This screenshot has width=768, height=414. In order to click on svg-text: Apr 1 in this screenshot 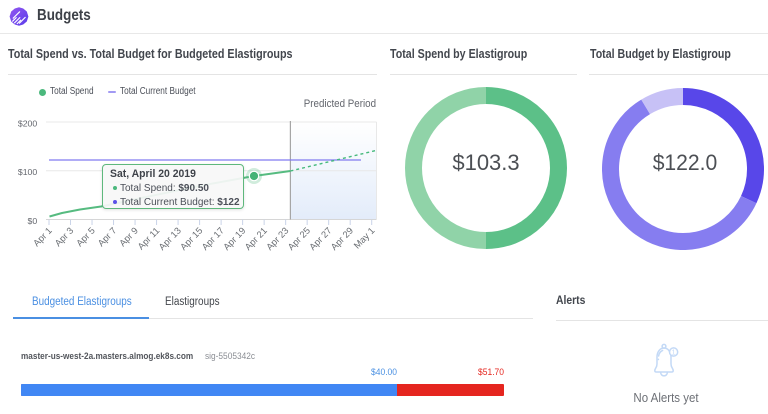, I will do `click(42, 236)`.